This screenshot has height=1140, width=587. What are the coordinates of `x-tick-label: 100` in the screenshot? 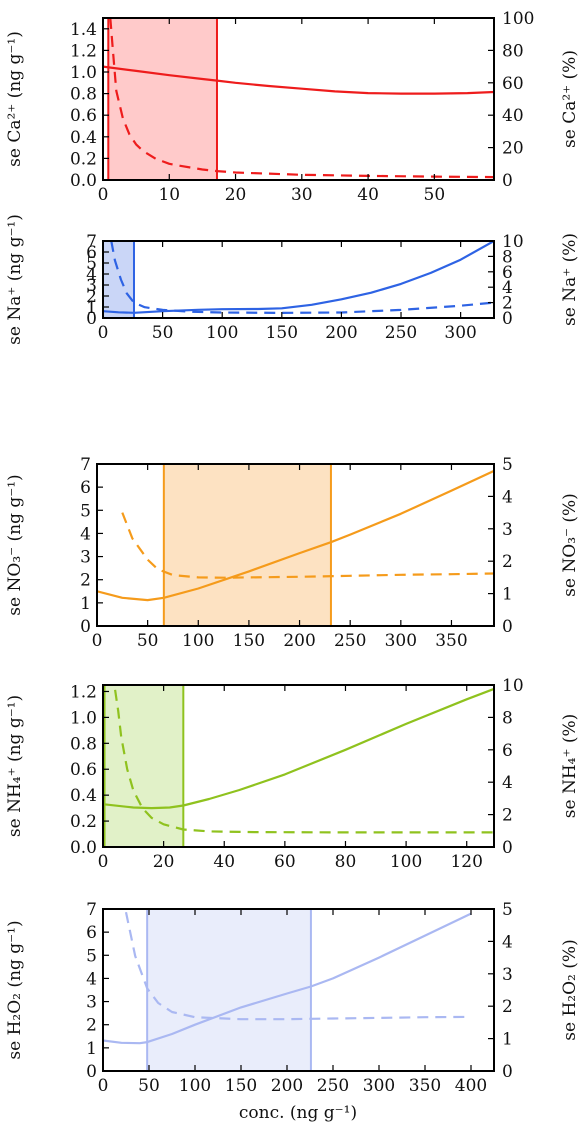 It's located at (195, 1086).